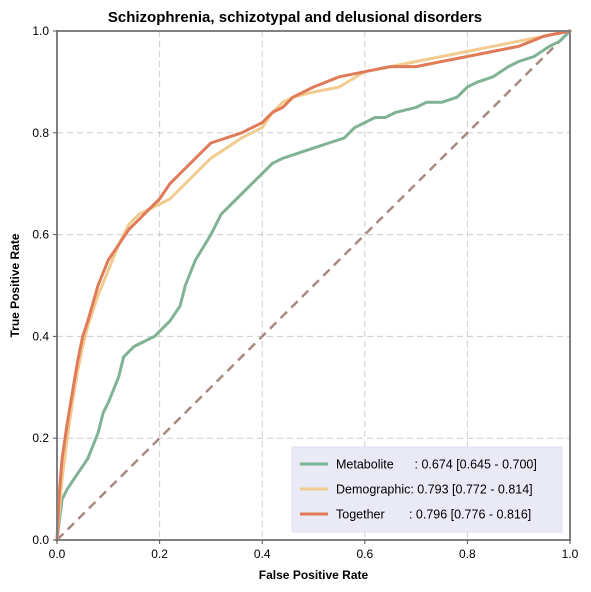 This screenshot has width=591, height=592. Describe the element at coordinates (467, 554) in the screenshot. I see `x-tick-label: 0.8` at that location.